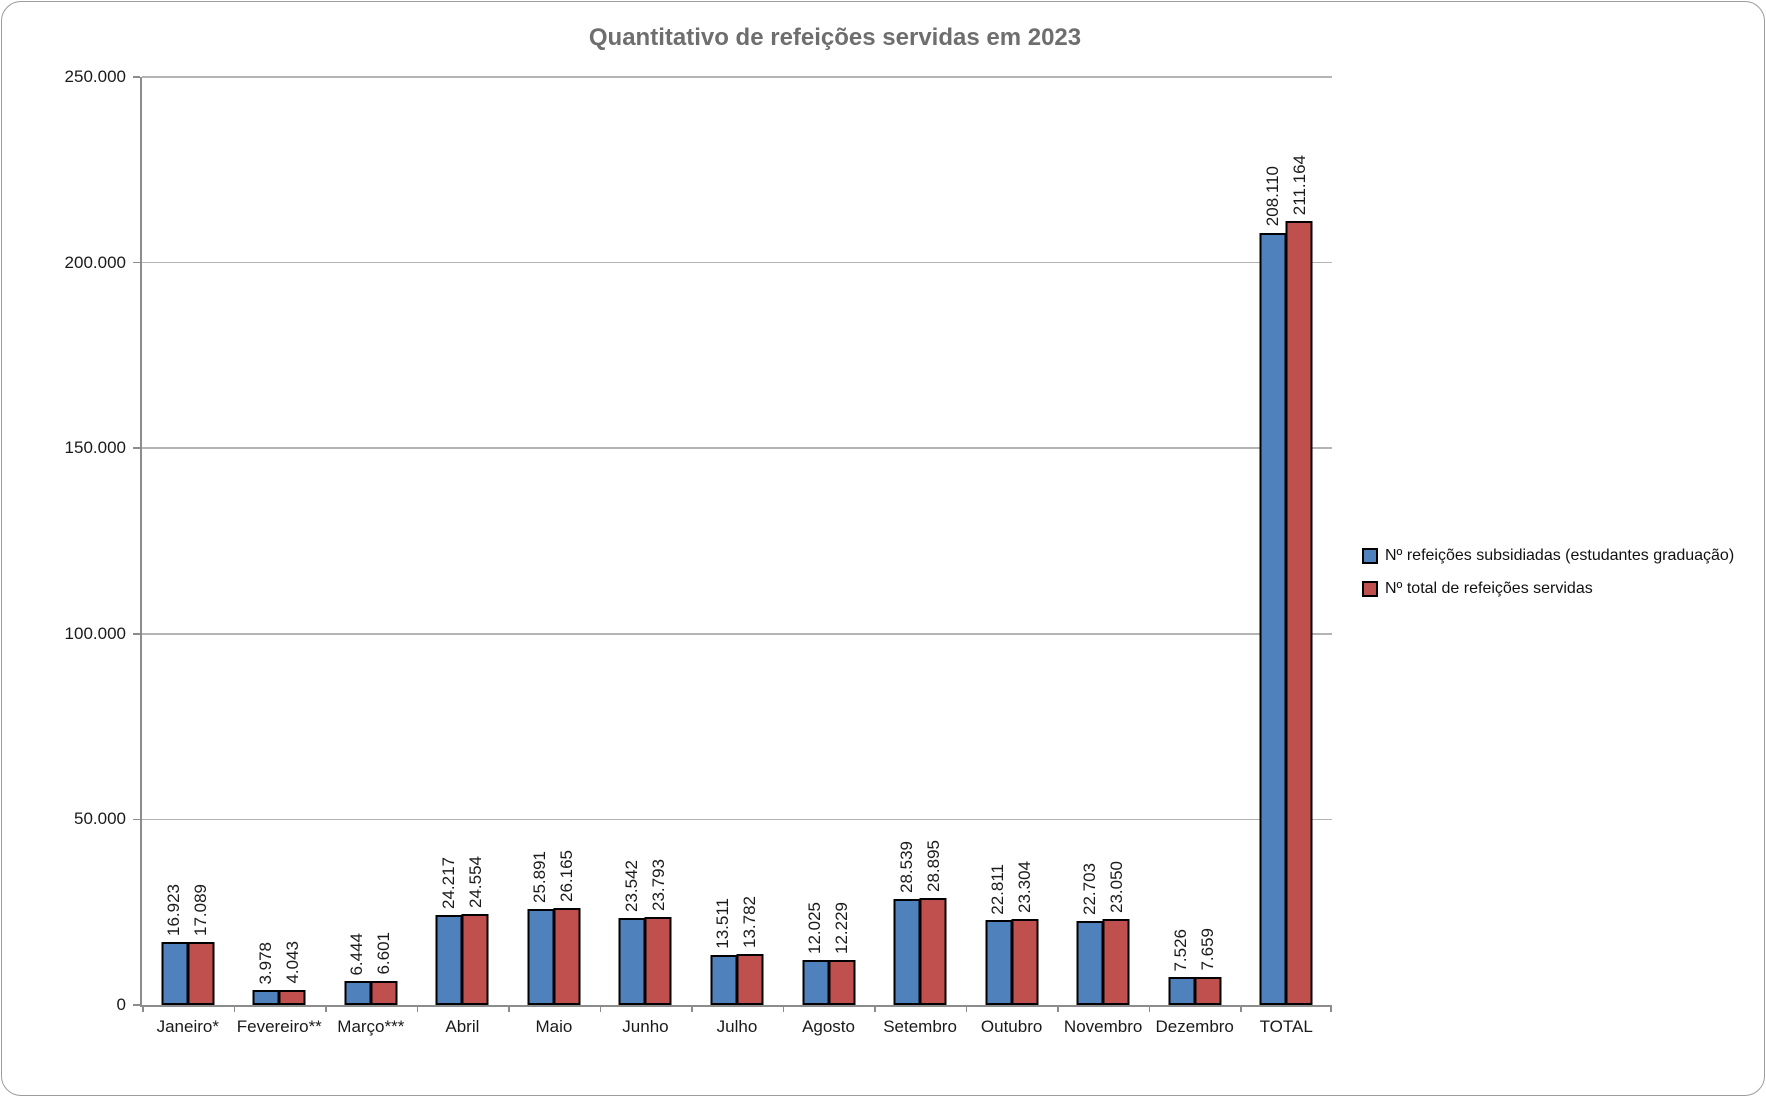 This screenshot has width=1766, height=1097. I want to click on bar-series2-março, so click(384, 992).